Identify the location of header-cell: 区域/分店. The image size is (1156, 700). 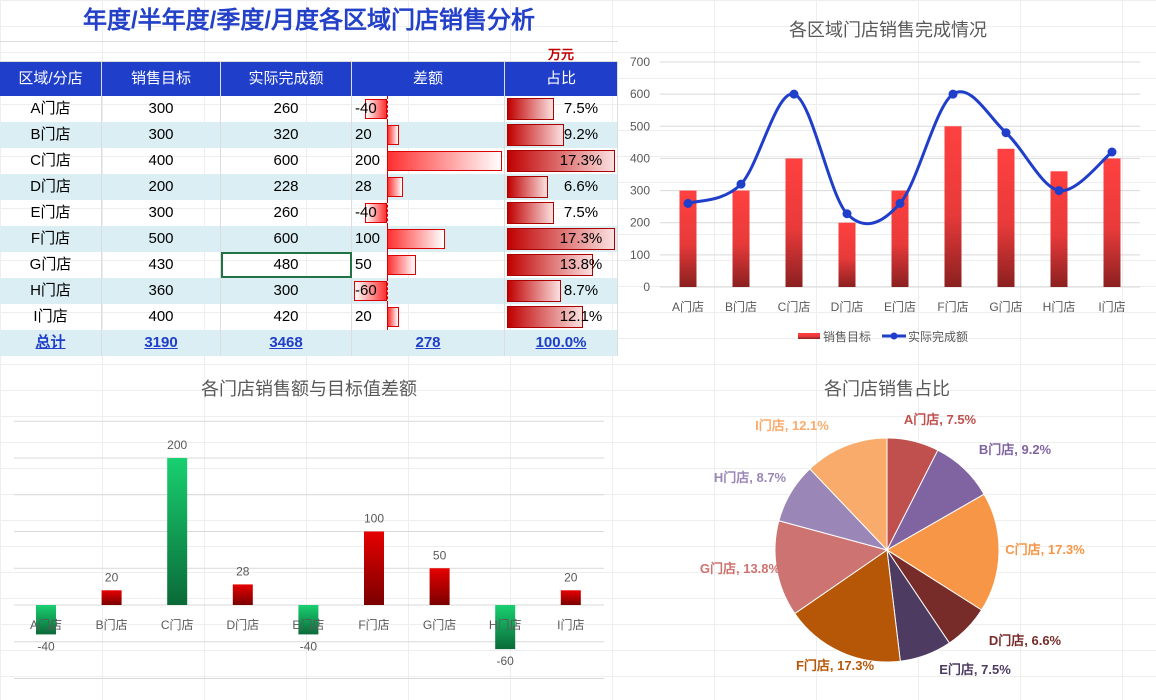
(51, 79).